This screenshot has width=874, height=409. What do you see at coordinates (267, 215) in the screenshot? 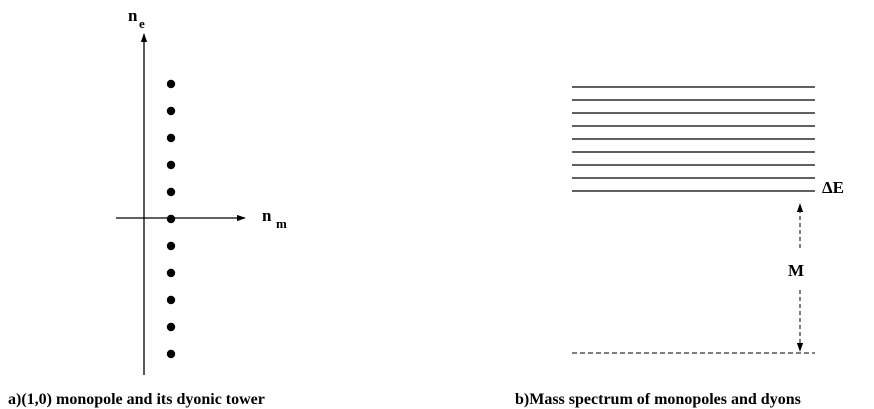
I see `x-axis-label: n` at bounding box center [267, 215].